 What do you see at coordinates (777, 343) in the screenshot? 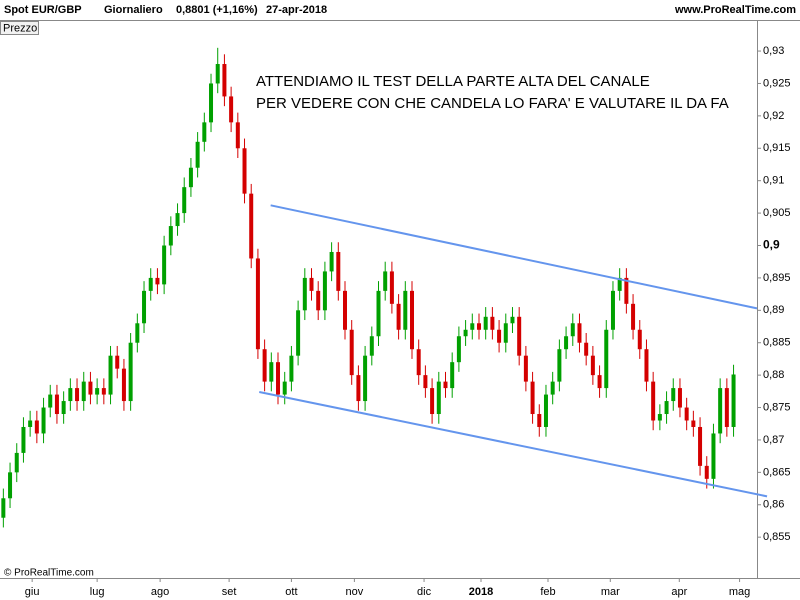
I see `y-tick-label: 0,885` at bounding box center [777, 343].